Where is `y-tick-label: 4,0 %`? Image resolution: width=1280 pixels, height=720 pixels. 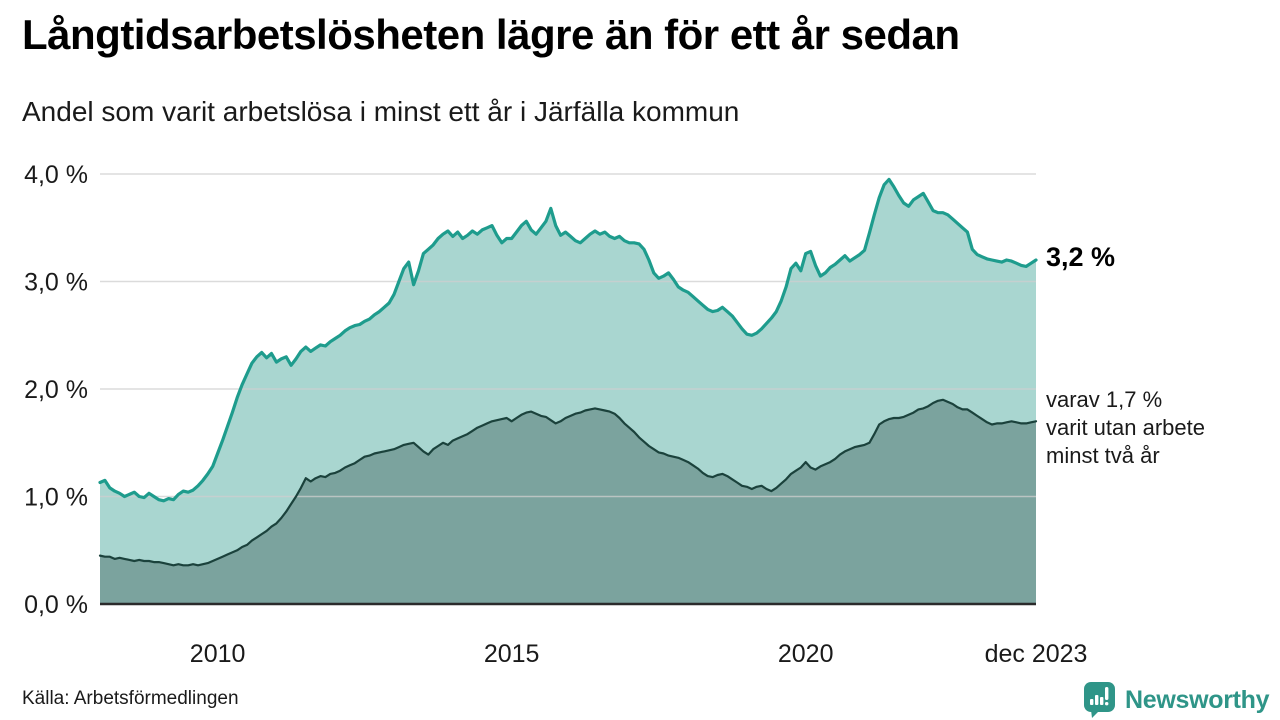 y-tick-label: 4,0 % is located at coordinates (56, 175).